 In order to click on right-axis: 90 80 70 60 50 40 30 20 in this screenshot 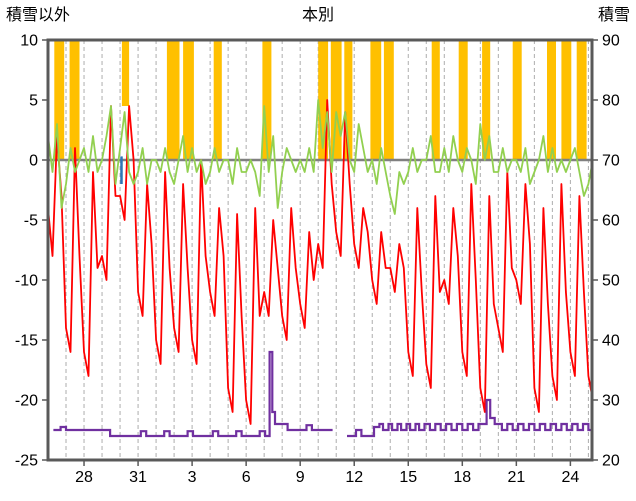, I will do `click(606, 251)`.